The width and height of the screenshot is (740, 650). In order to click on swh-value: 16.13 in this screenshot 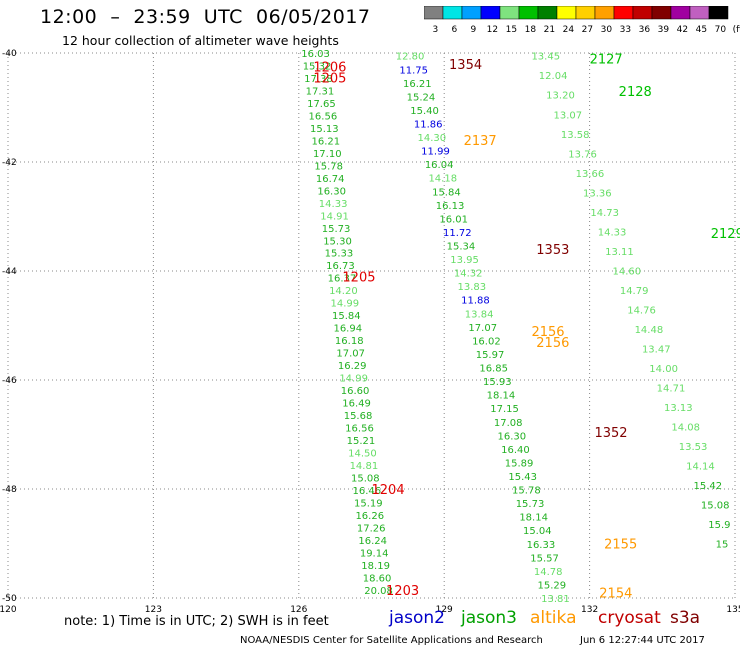, I will do `click(450, 206)`.